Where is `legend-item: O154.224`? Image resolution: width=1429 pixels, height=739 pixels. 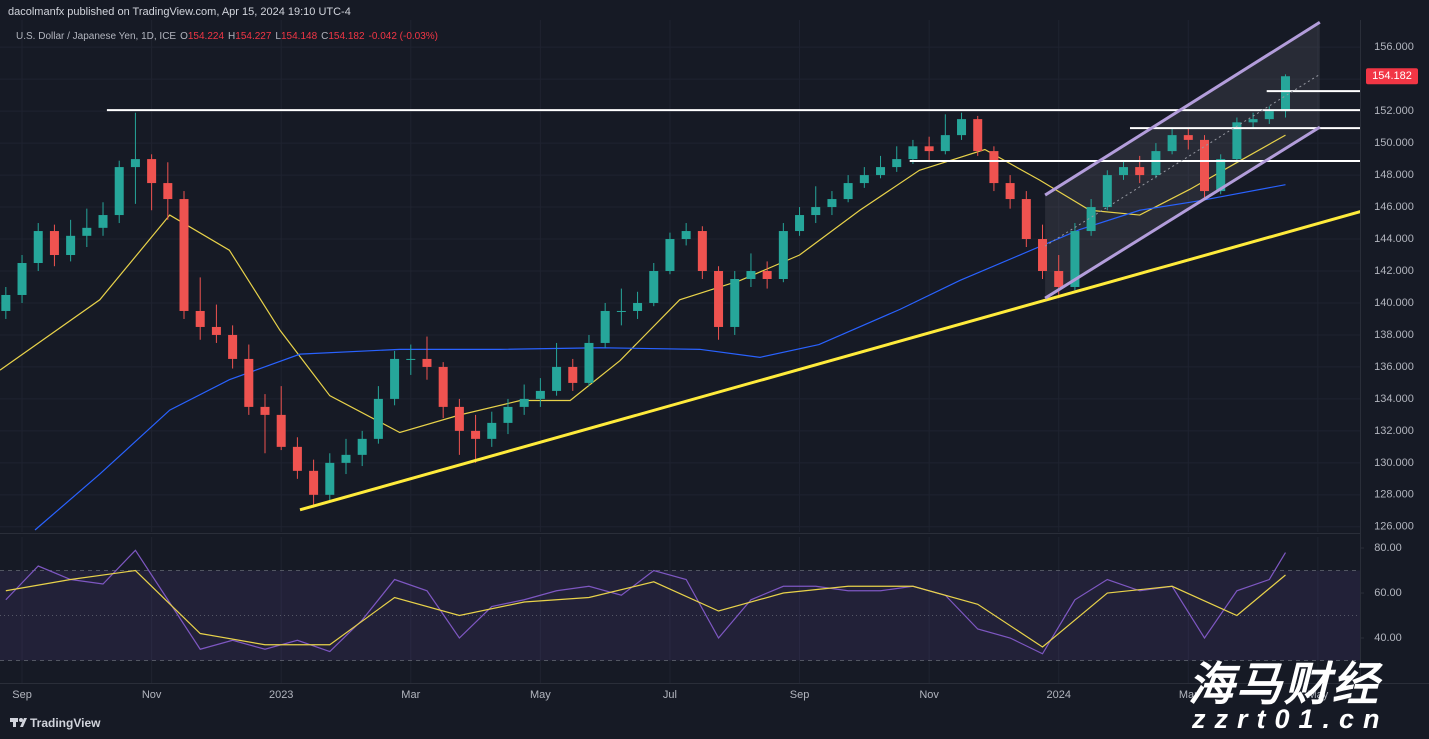 legend-item: O154.224 is located at coordinates (202, 36).